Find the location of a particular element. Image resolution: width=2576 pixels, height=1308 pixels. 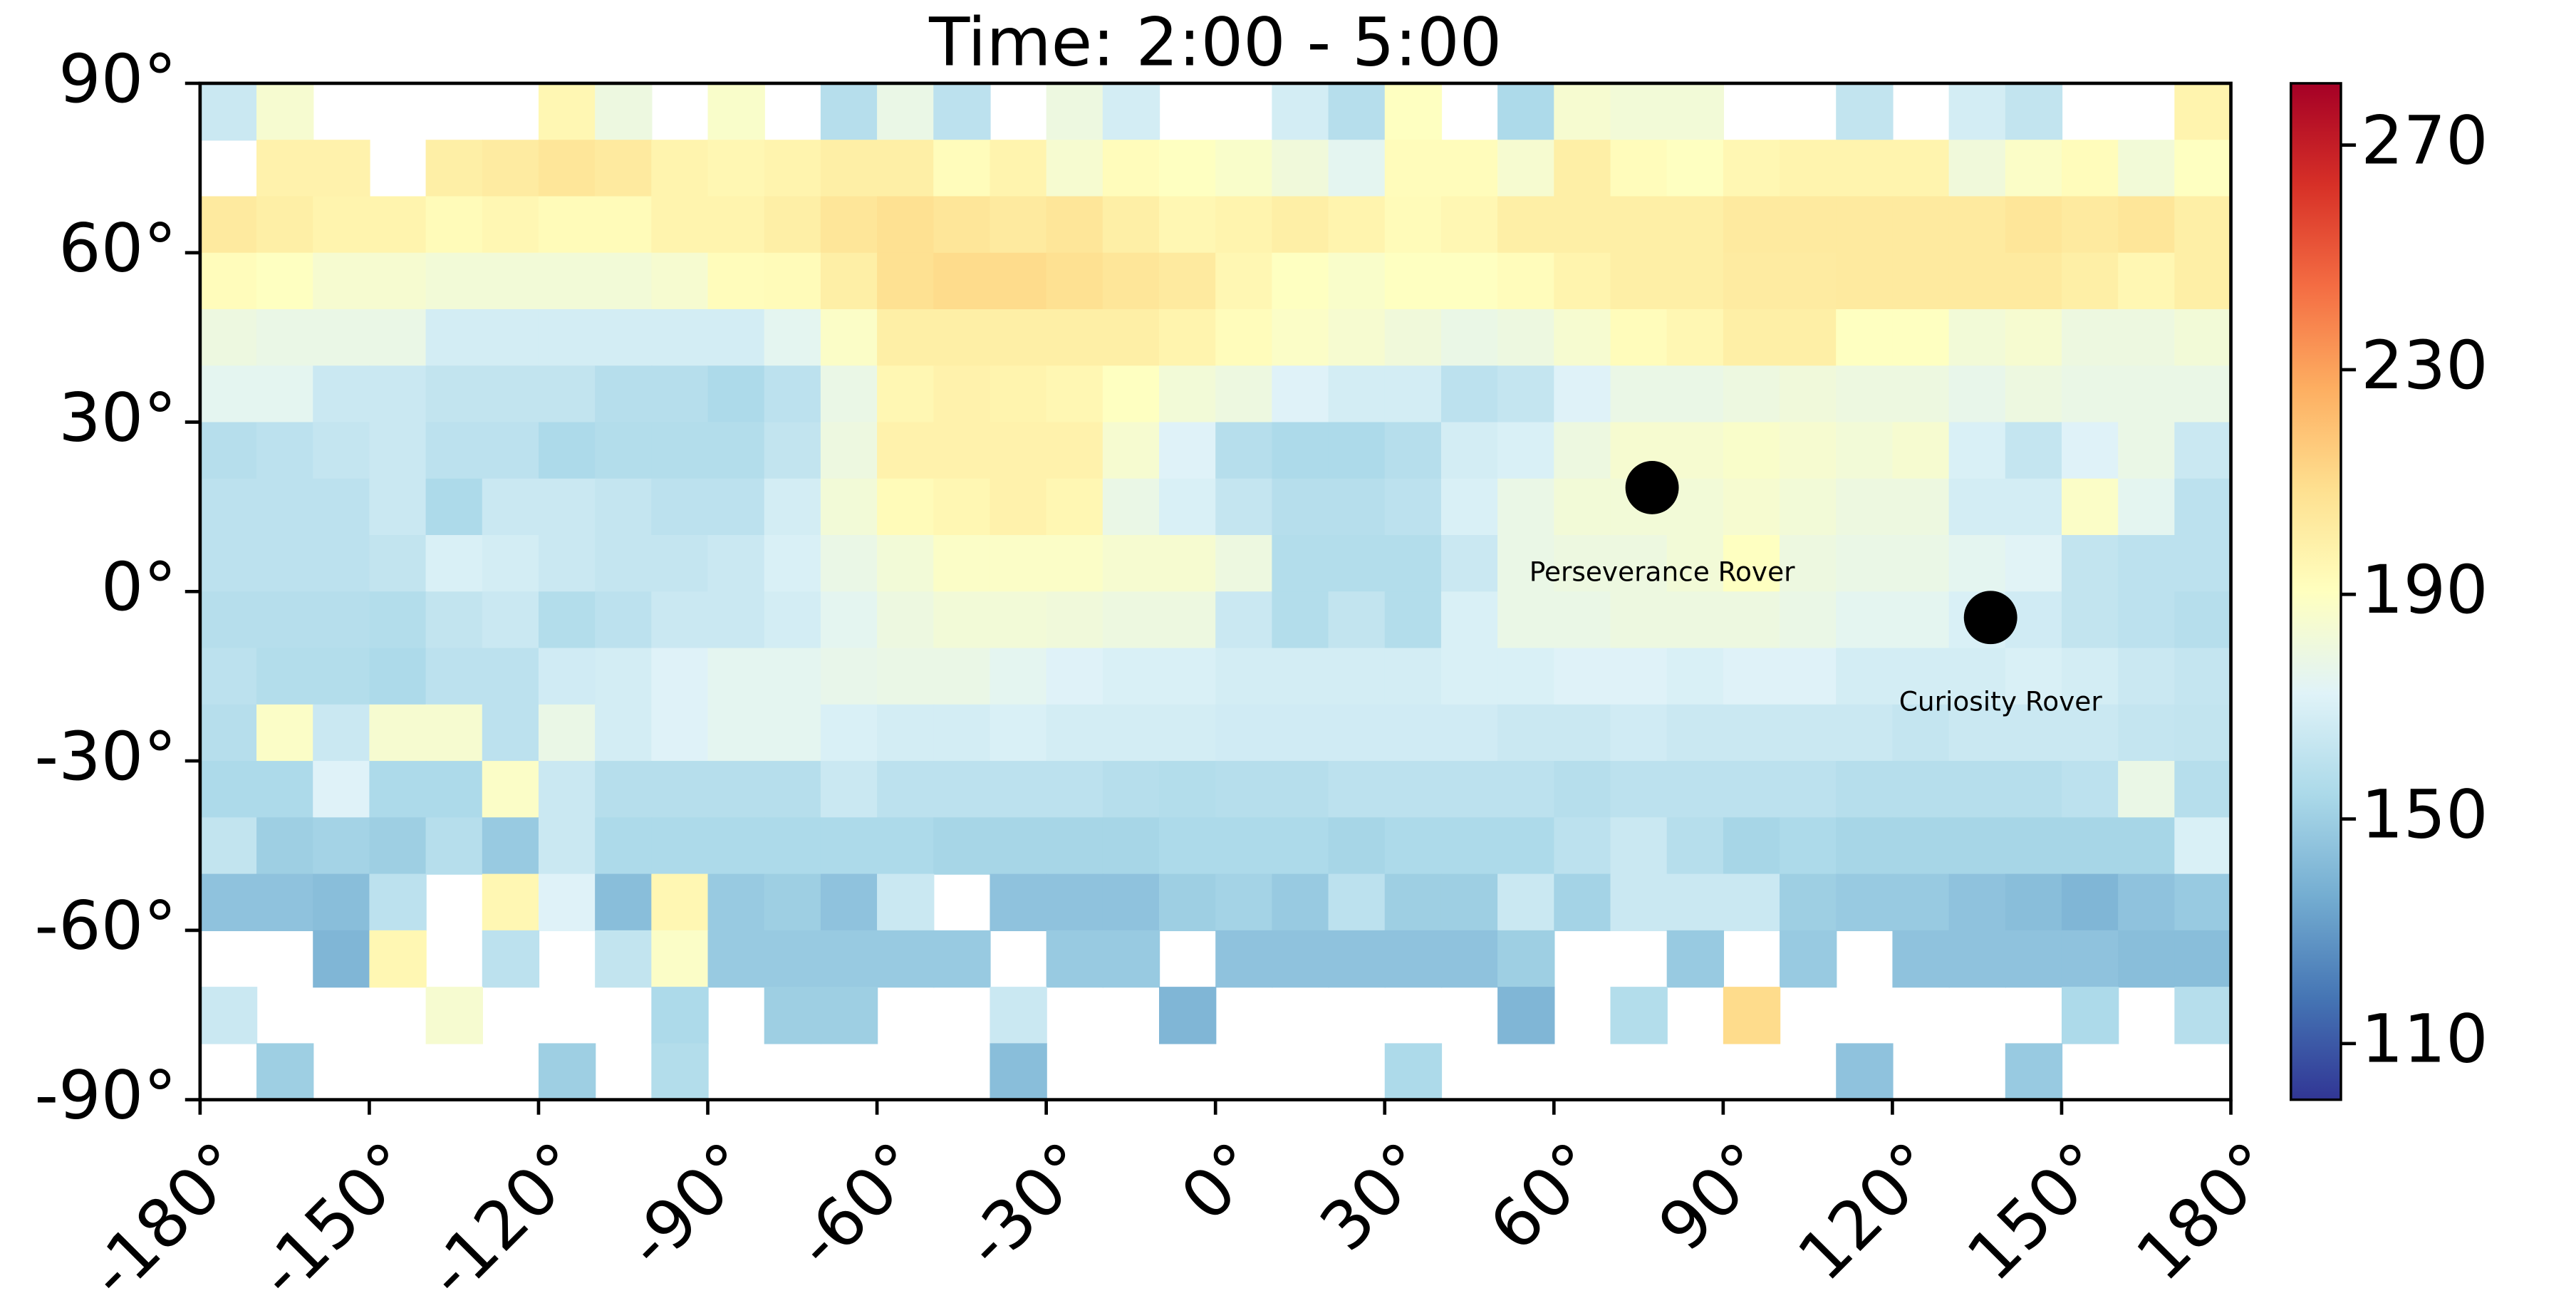

colorbar is located at coordinates (2316, 591).